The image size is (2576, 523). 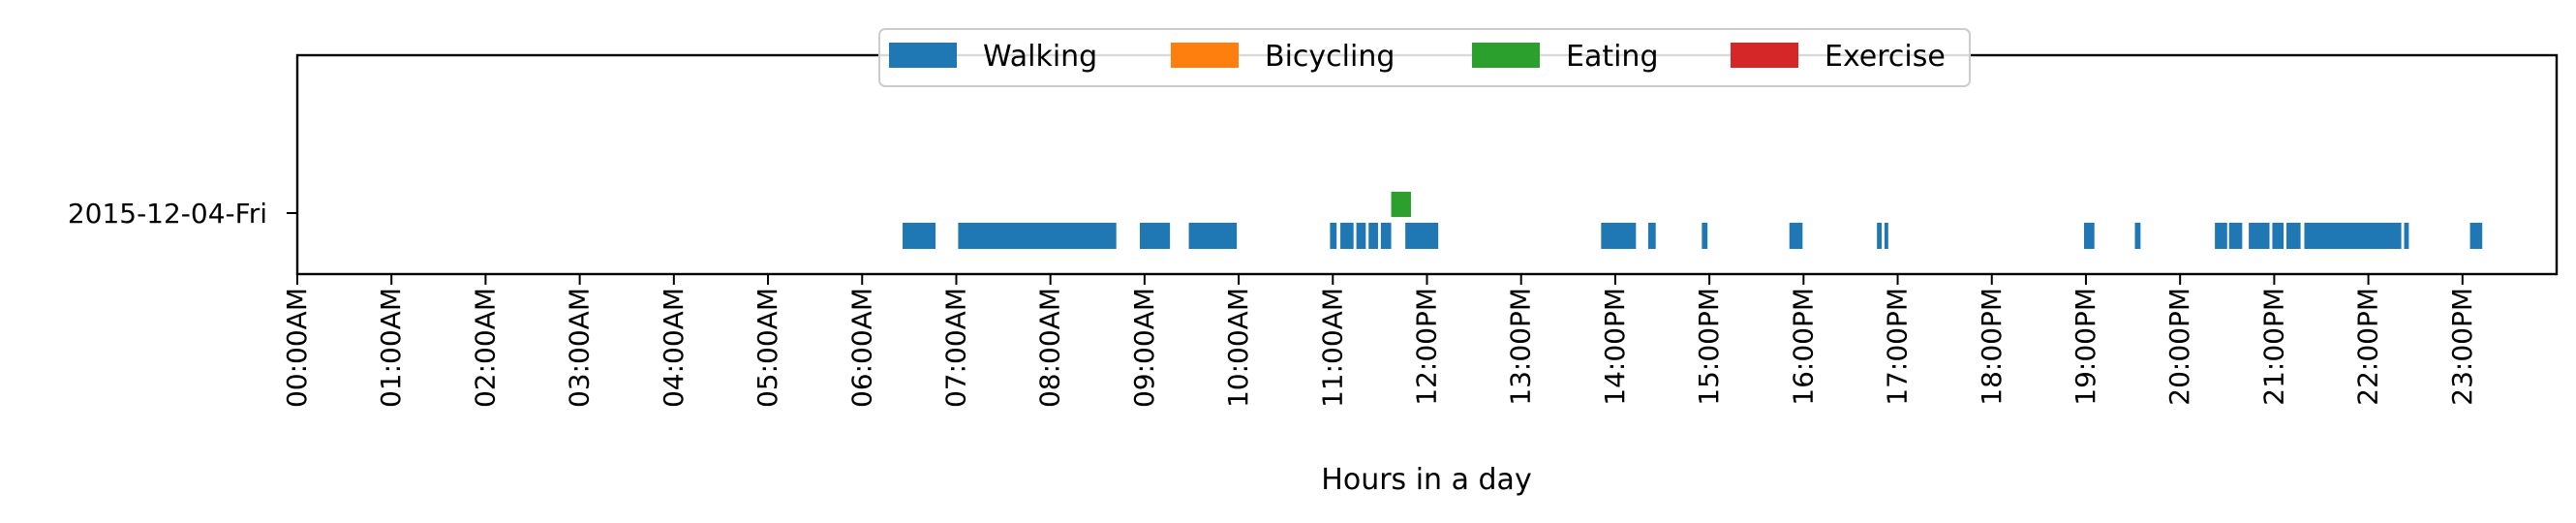 I want to click on x-tick-label: 11:00AM, so click(x=1332, y=348).